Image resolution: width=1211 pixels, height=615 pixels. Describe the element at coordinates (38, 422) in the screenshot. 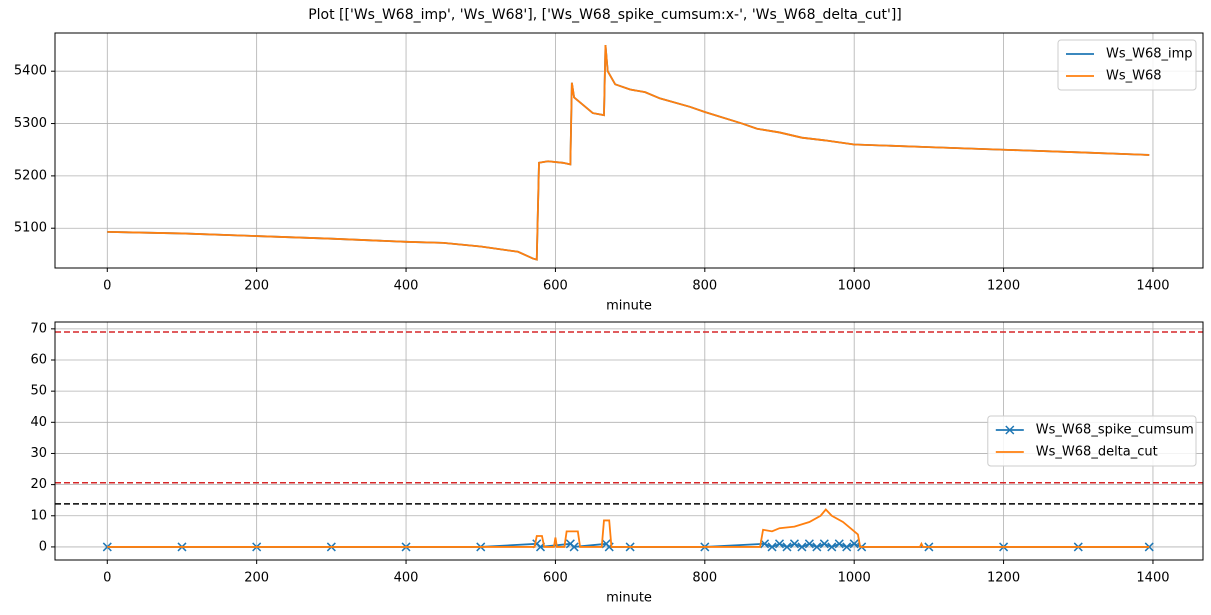

I see `y-tick-label: 40` at that location.